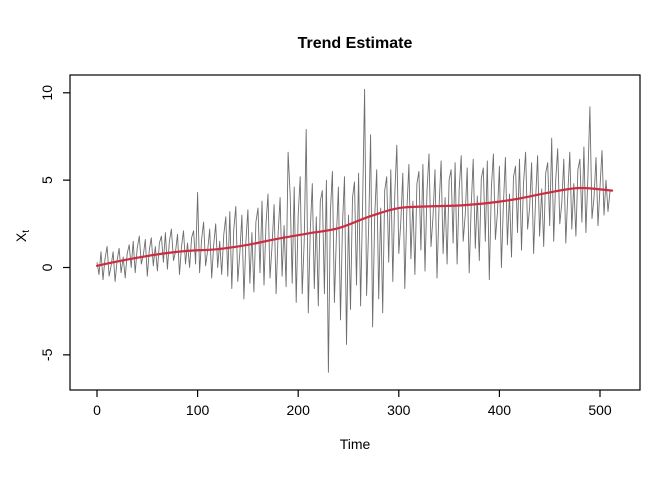 Image resolution: width=672 pixels, height=480 pixels. Describe the element at coordinates (47, 354) in the screenshot. I see `y-tick-label: -5` at that location.